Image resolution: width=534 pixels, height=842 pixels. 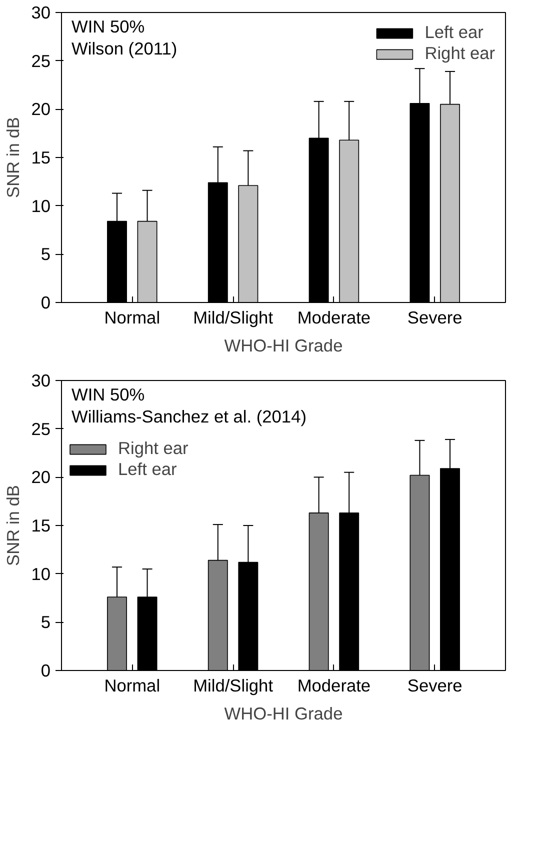 I want to click on annotation: Williams-Sanchez et al. (2014), so click(x=189, y=416).